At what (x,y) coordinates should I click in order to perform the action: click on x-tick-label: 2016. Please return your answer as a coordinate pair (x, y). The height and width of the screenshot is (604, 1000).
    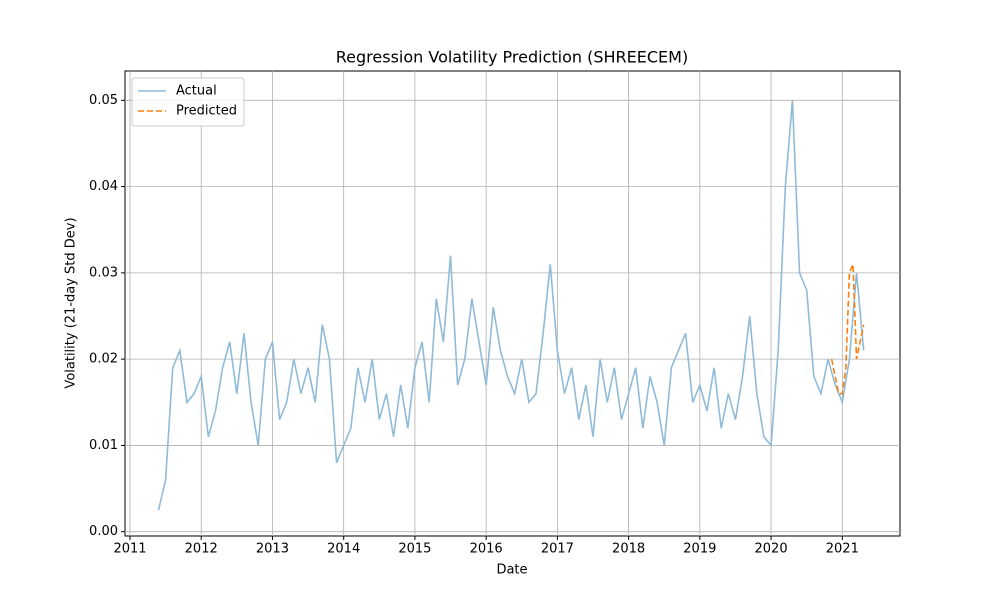
    Looking at the image, I should click on (486, 549).